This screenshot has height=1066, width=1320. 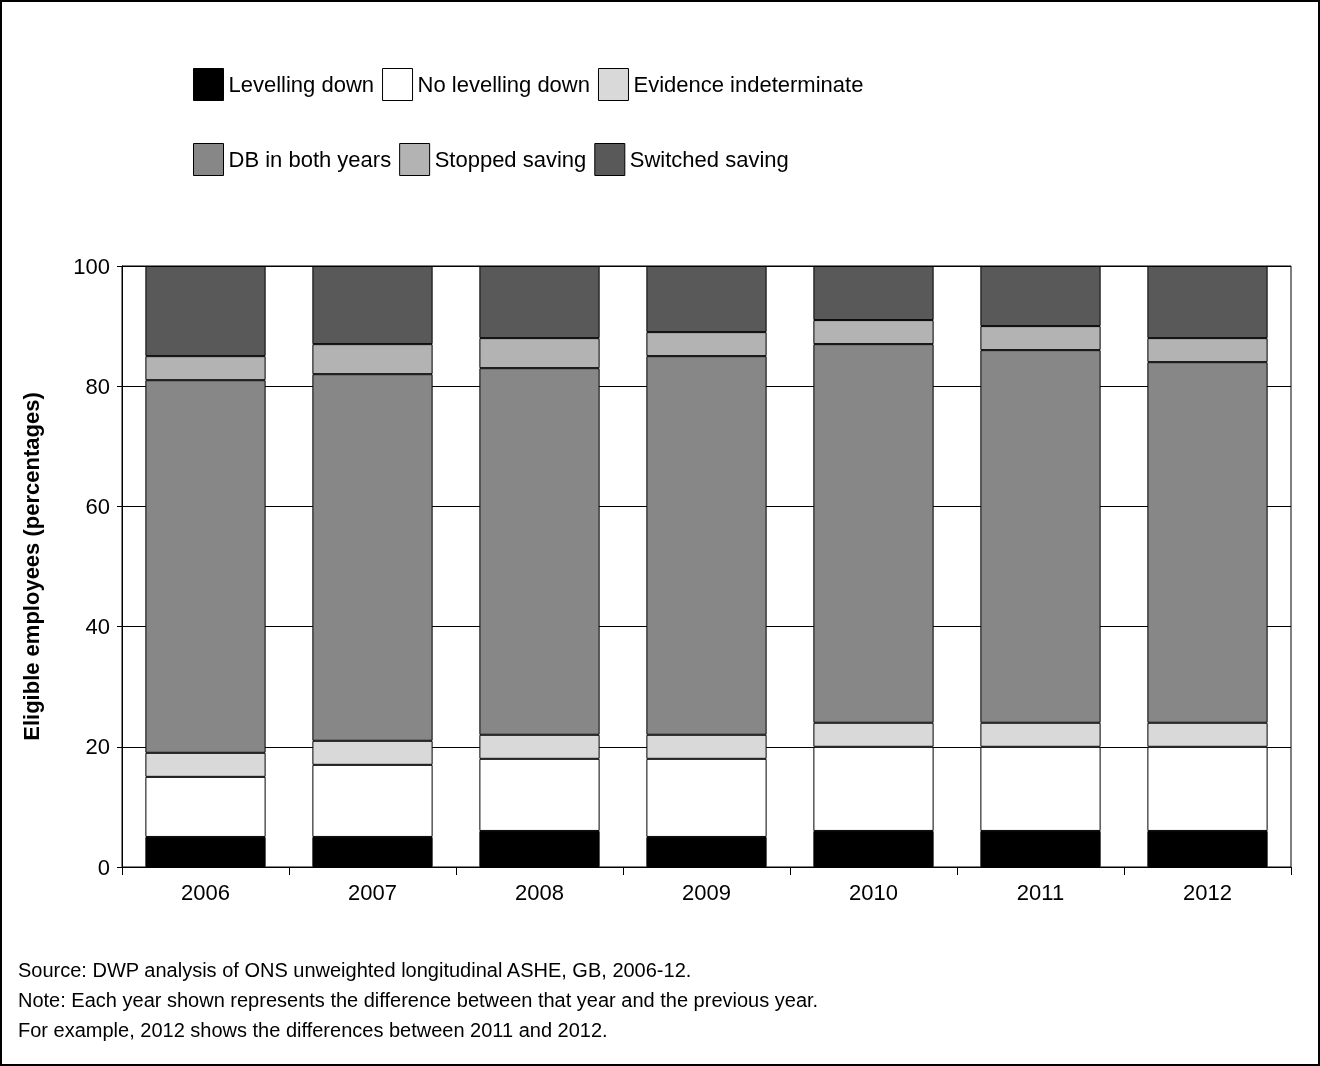 I want to click on legend-label: No levelling down, so click(x=503, y=84).